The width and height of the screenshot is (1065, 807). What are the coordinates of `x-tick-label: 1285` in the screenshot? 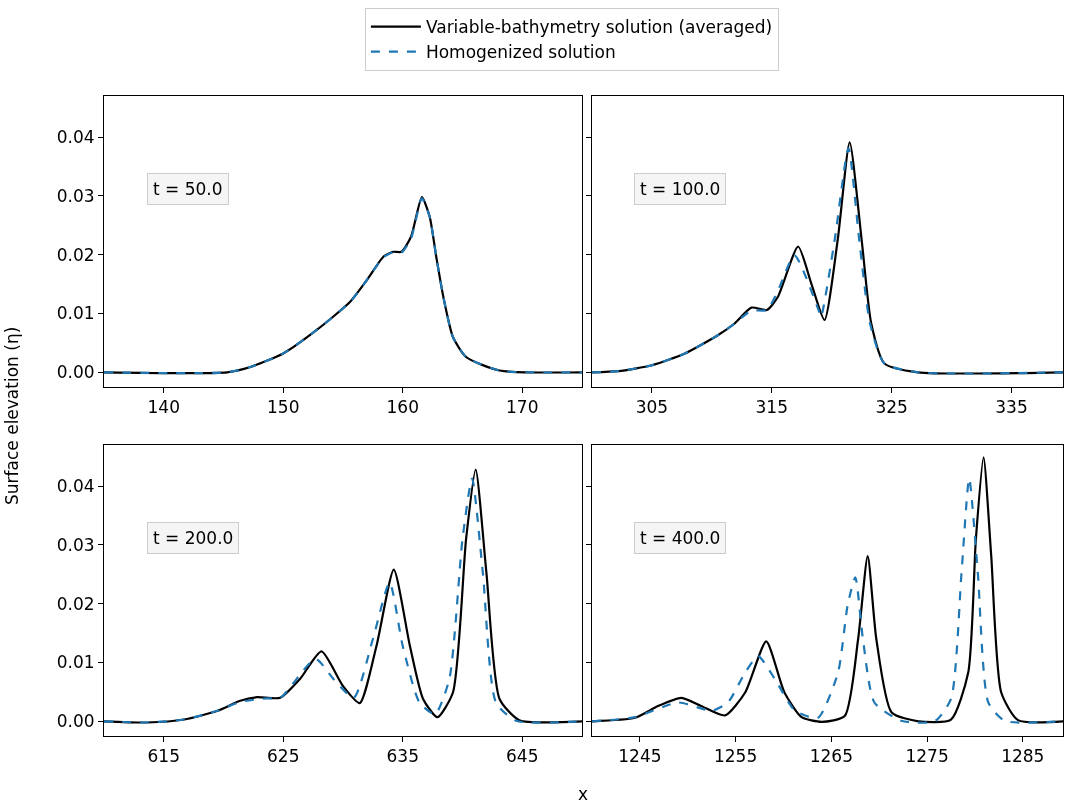 It's located at (1023, 756).